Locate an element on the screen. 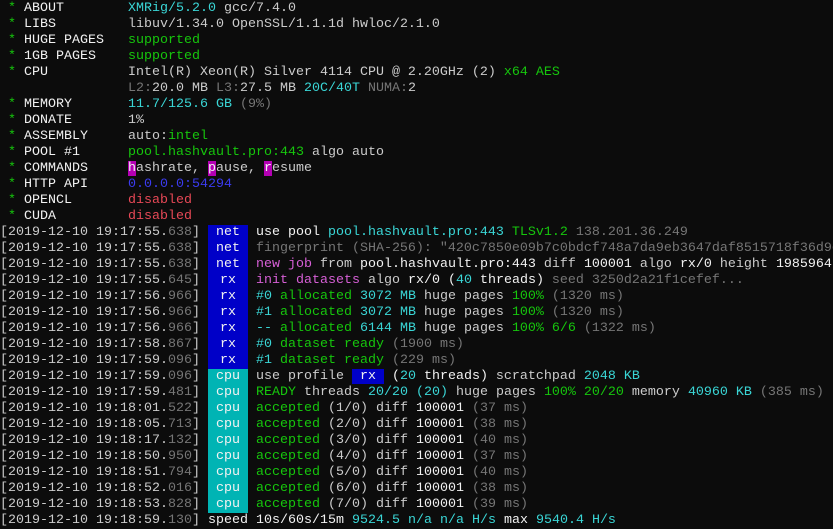 The width and height of the screenshot is (833, 529). log-timestamp: [2019-12-10 19:18:01. is located at coordinates (84, 408).